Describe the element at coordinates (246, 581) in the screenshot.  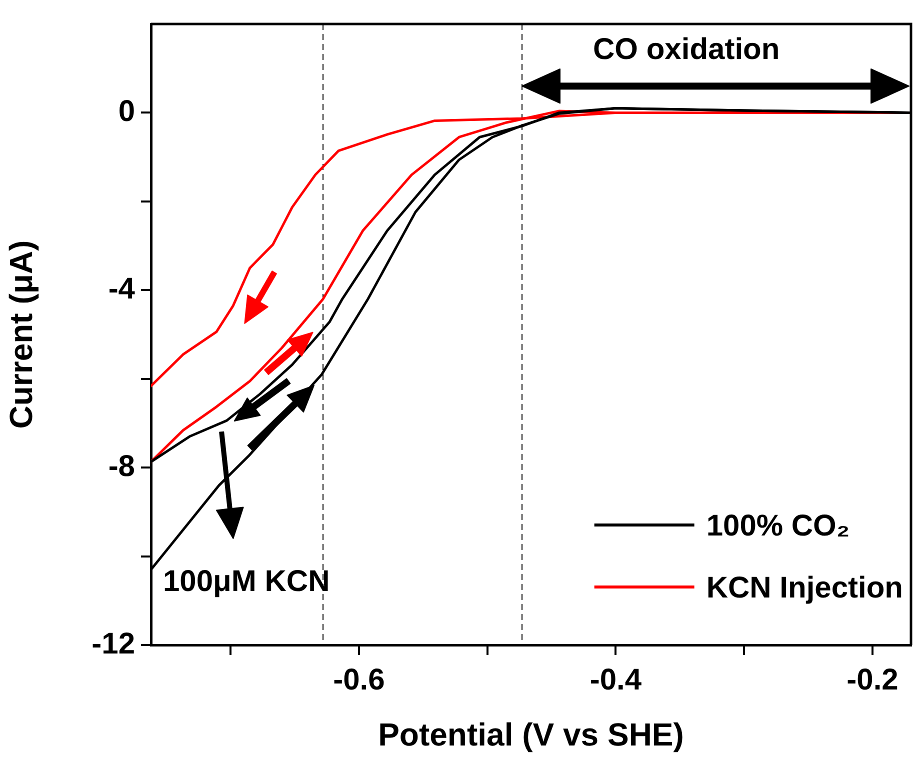
I see `annotation: 100μM KCN` at that location.